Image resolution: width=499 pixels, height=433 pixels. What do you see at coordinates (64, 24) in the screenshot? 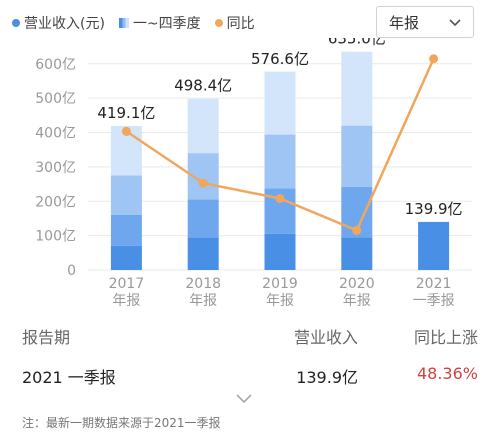
I see `legend-revenue-label: 营业收入(元)` at bounding box center [64, 24].